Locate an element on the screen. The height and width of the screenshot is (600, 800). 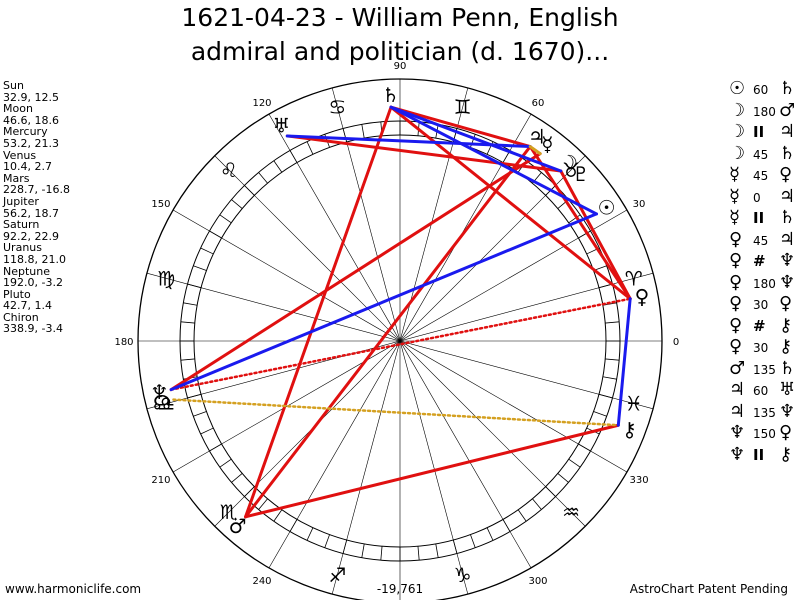
degree-label: 60 is located at coordinates (538, 103).